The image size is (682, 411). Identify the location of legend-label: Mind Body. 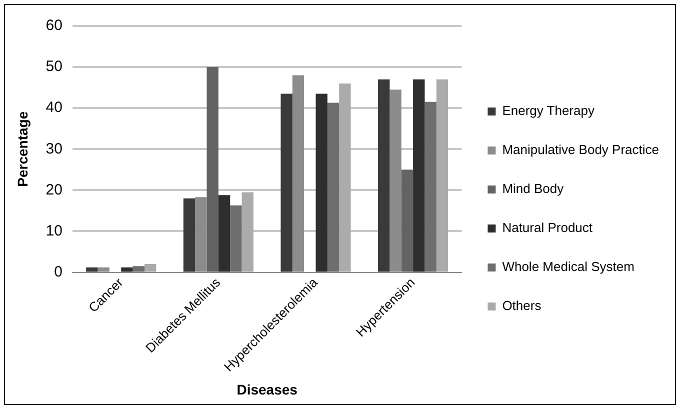
(533, 188).